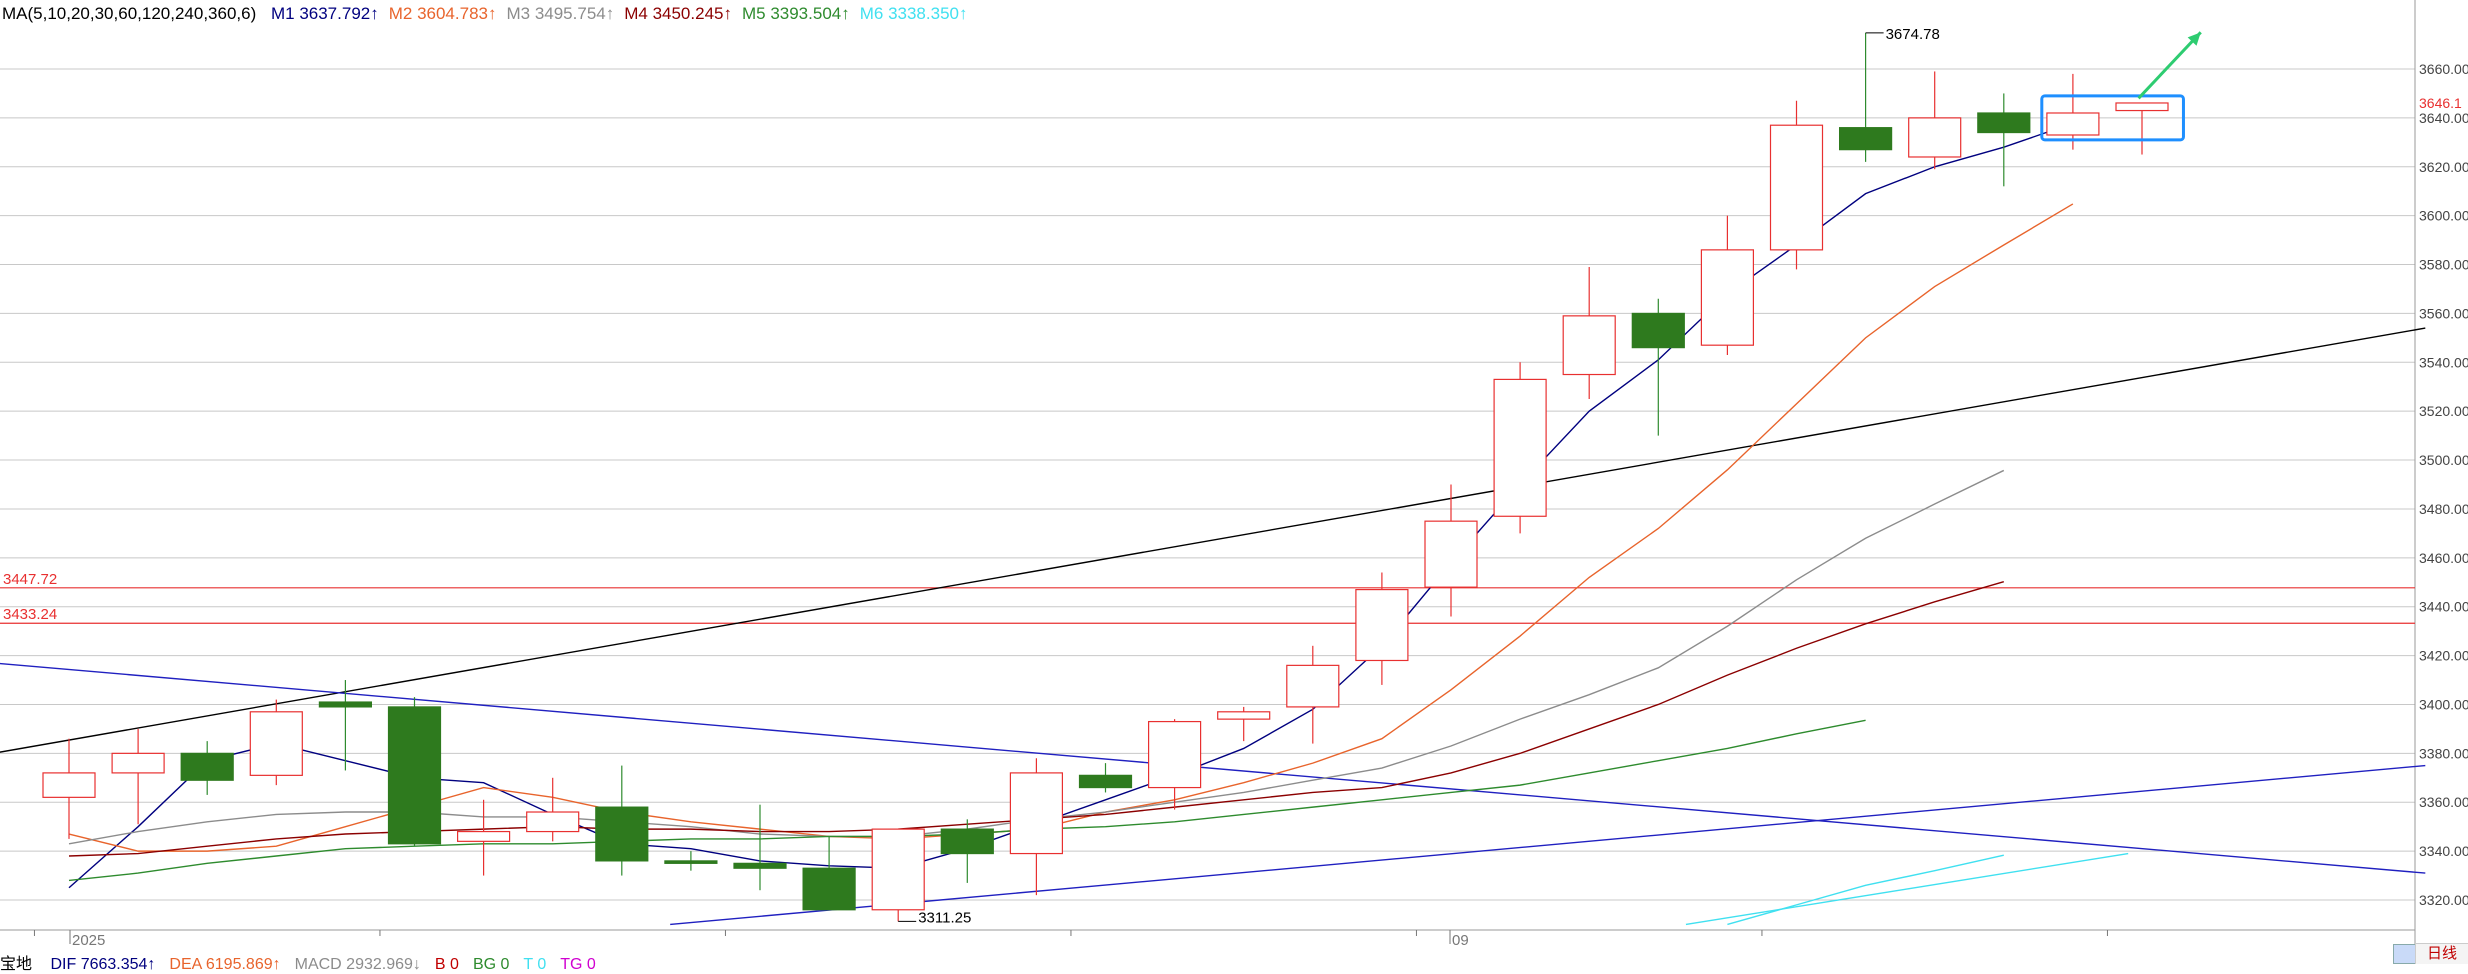  Describe the element at coordinates (2169, 65) in the screenshot. I see `arrow-shaft` at that location.